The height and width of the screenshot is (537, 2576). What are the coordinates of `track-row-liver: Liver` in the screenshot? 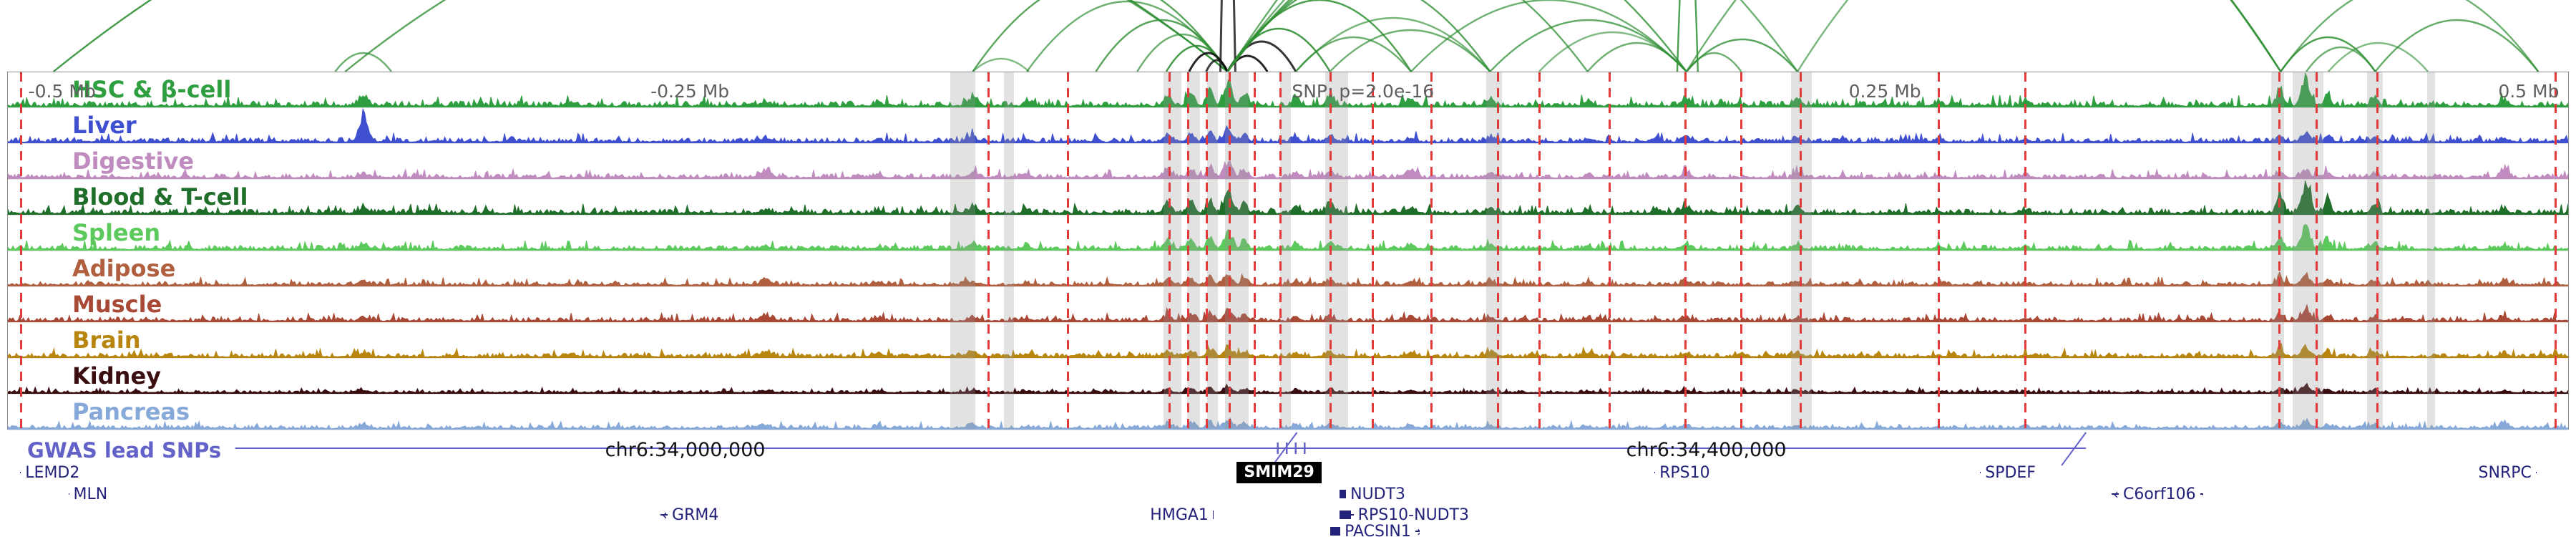 It's located at (1288, 126).